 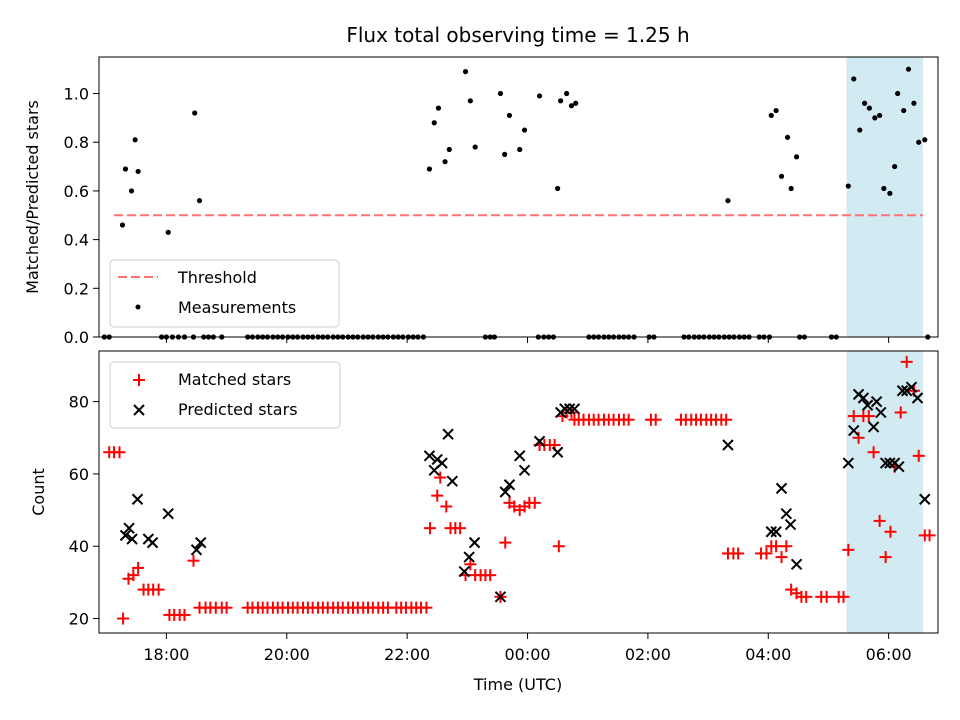 What do you see at coordinates (648, 654) in the screenshot?
I see `x-tick-label: 02:00` at bounding box center [648, 654].